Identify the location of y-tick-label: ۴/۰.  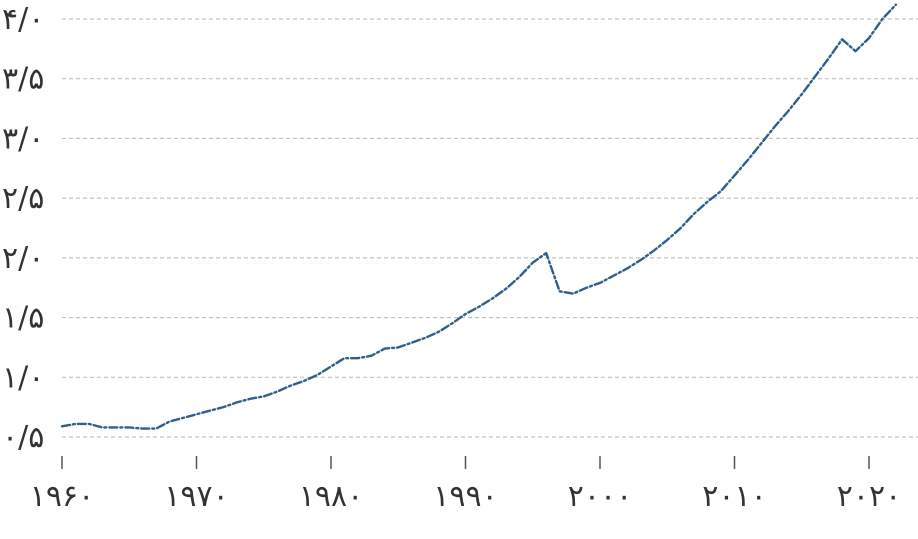
(23, 19).